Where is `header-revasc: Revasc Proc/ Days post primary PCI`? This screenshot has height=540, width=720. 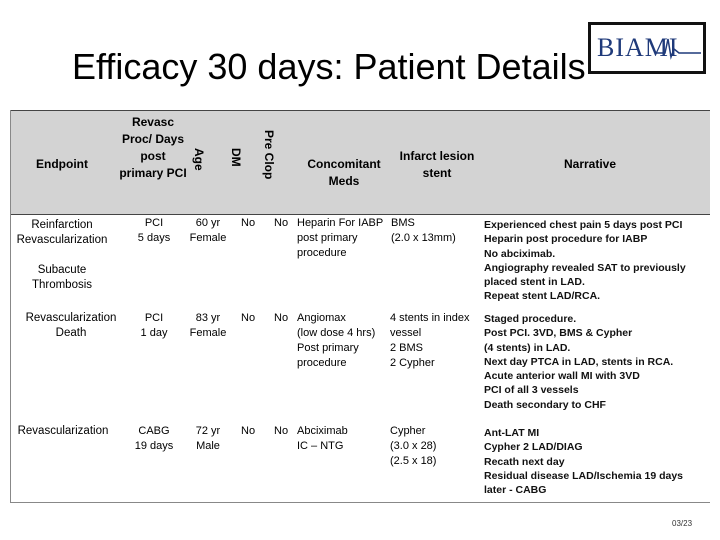
header-revasc: Revasc Proc/ Days post primary PCI is located at coordinates (153, 147).